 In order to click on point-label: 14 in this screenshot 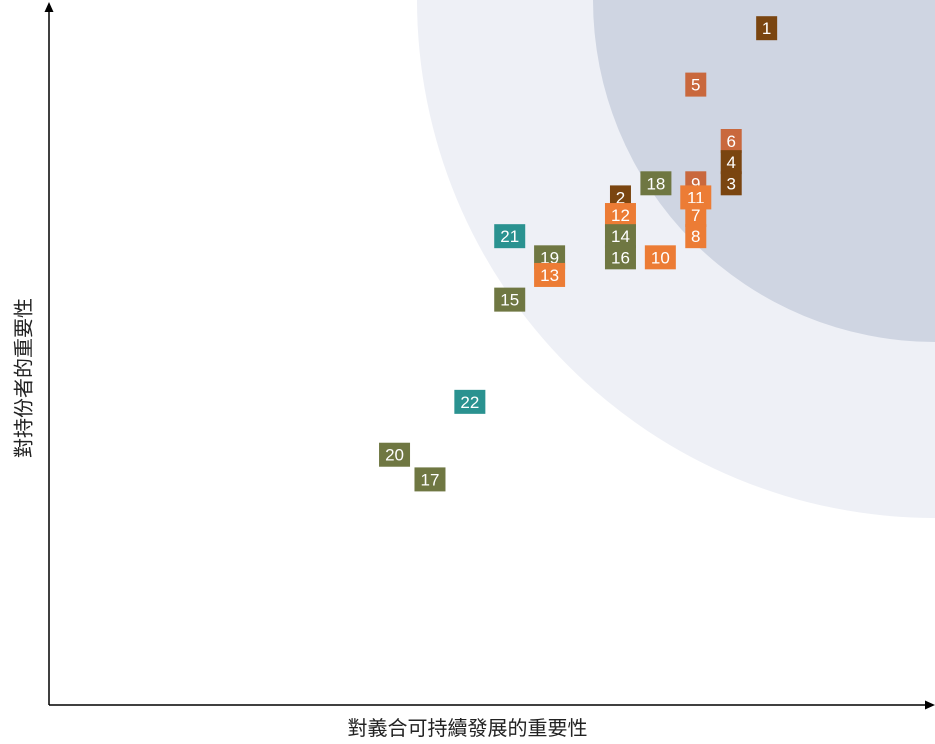, I will do `click(620, 236)`.